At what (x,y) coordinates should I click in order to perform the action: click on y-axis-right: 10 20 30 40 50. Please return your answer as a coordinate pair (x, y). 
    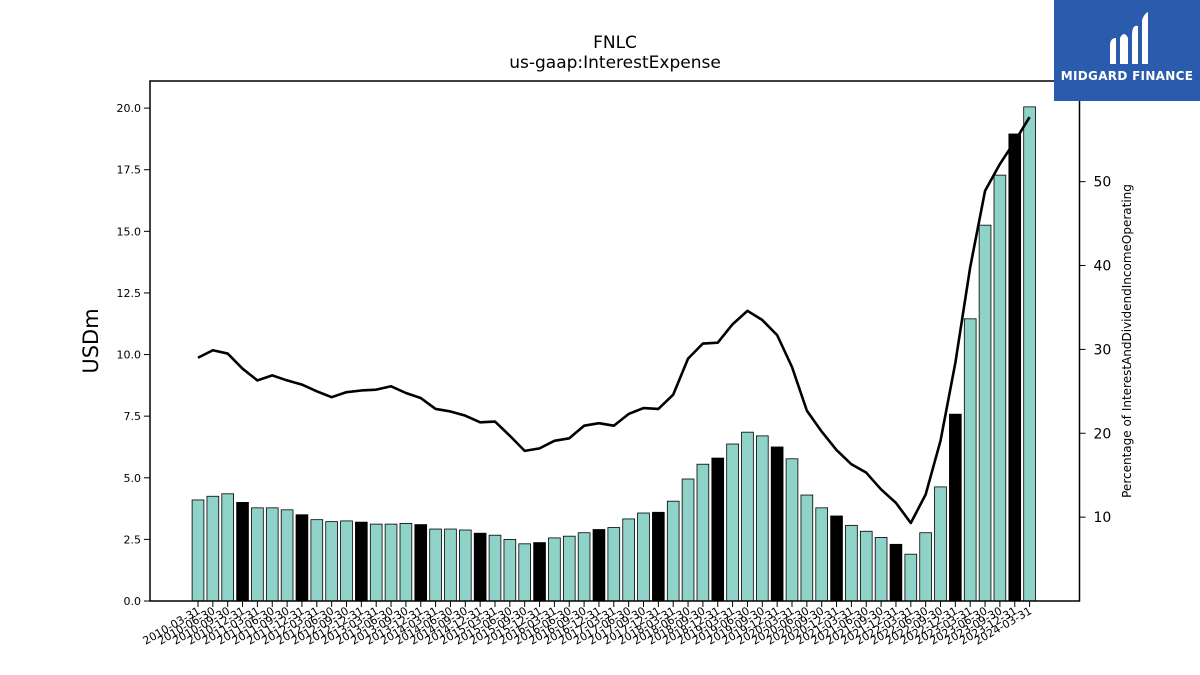
    Looking at the image, I should click on (1095, 350).